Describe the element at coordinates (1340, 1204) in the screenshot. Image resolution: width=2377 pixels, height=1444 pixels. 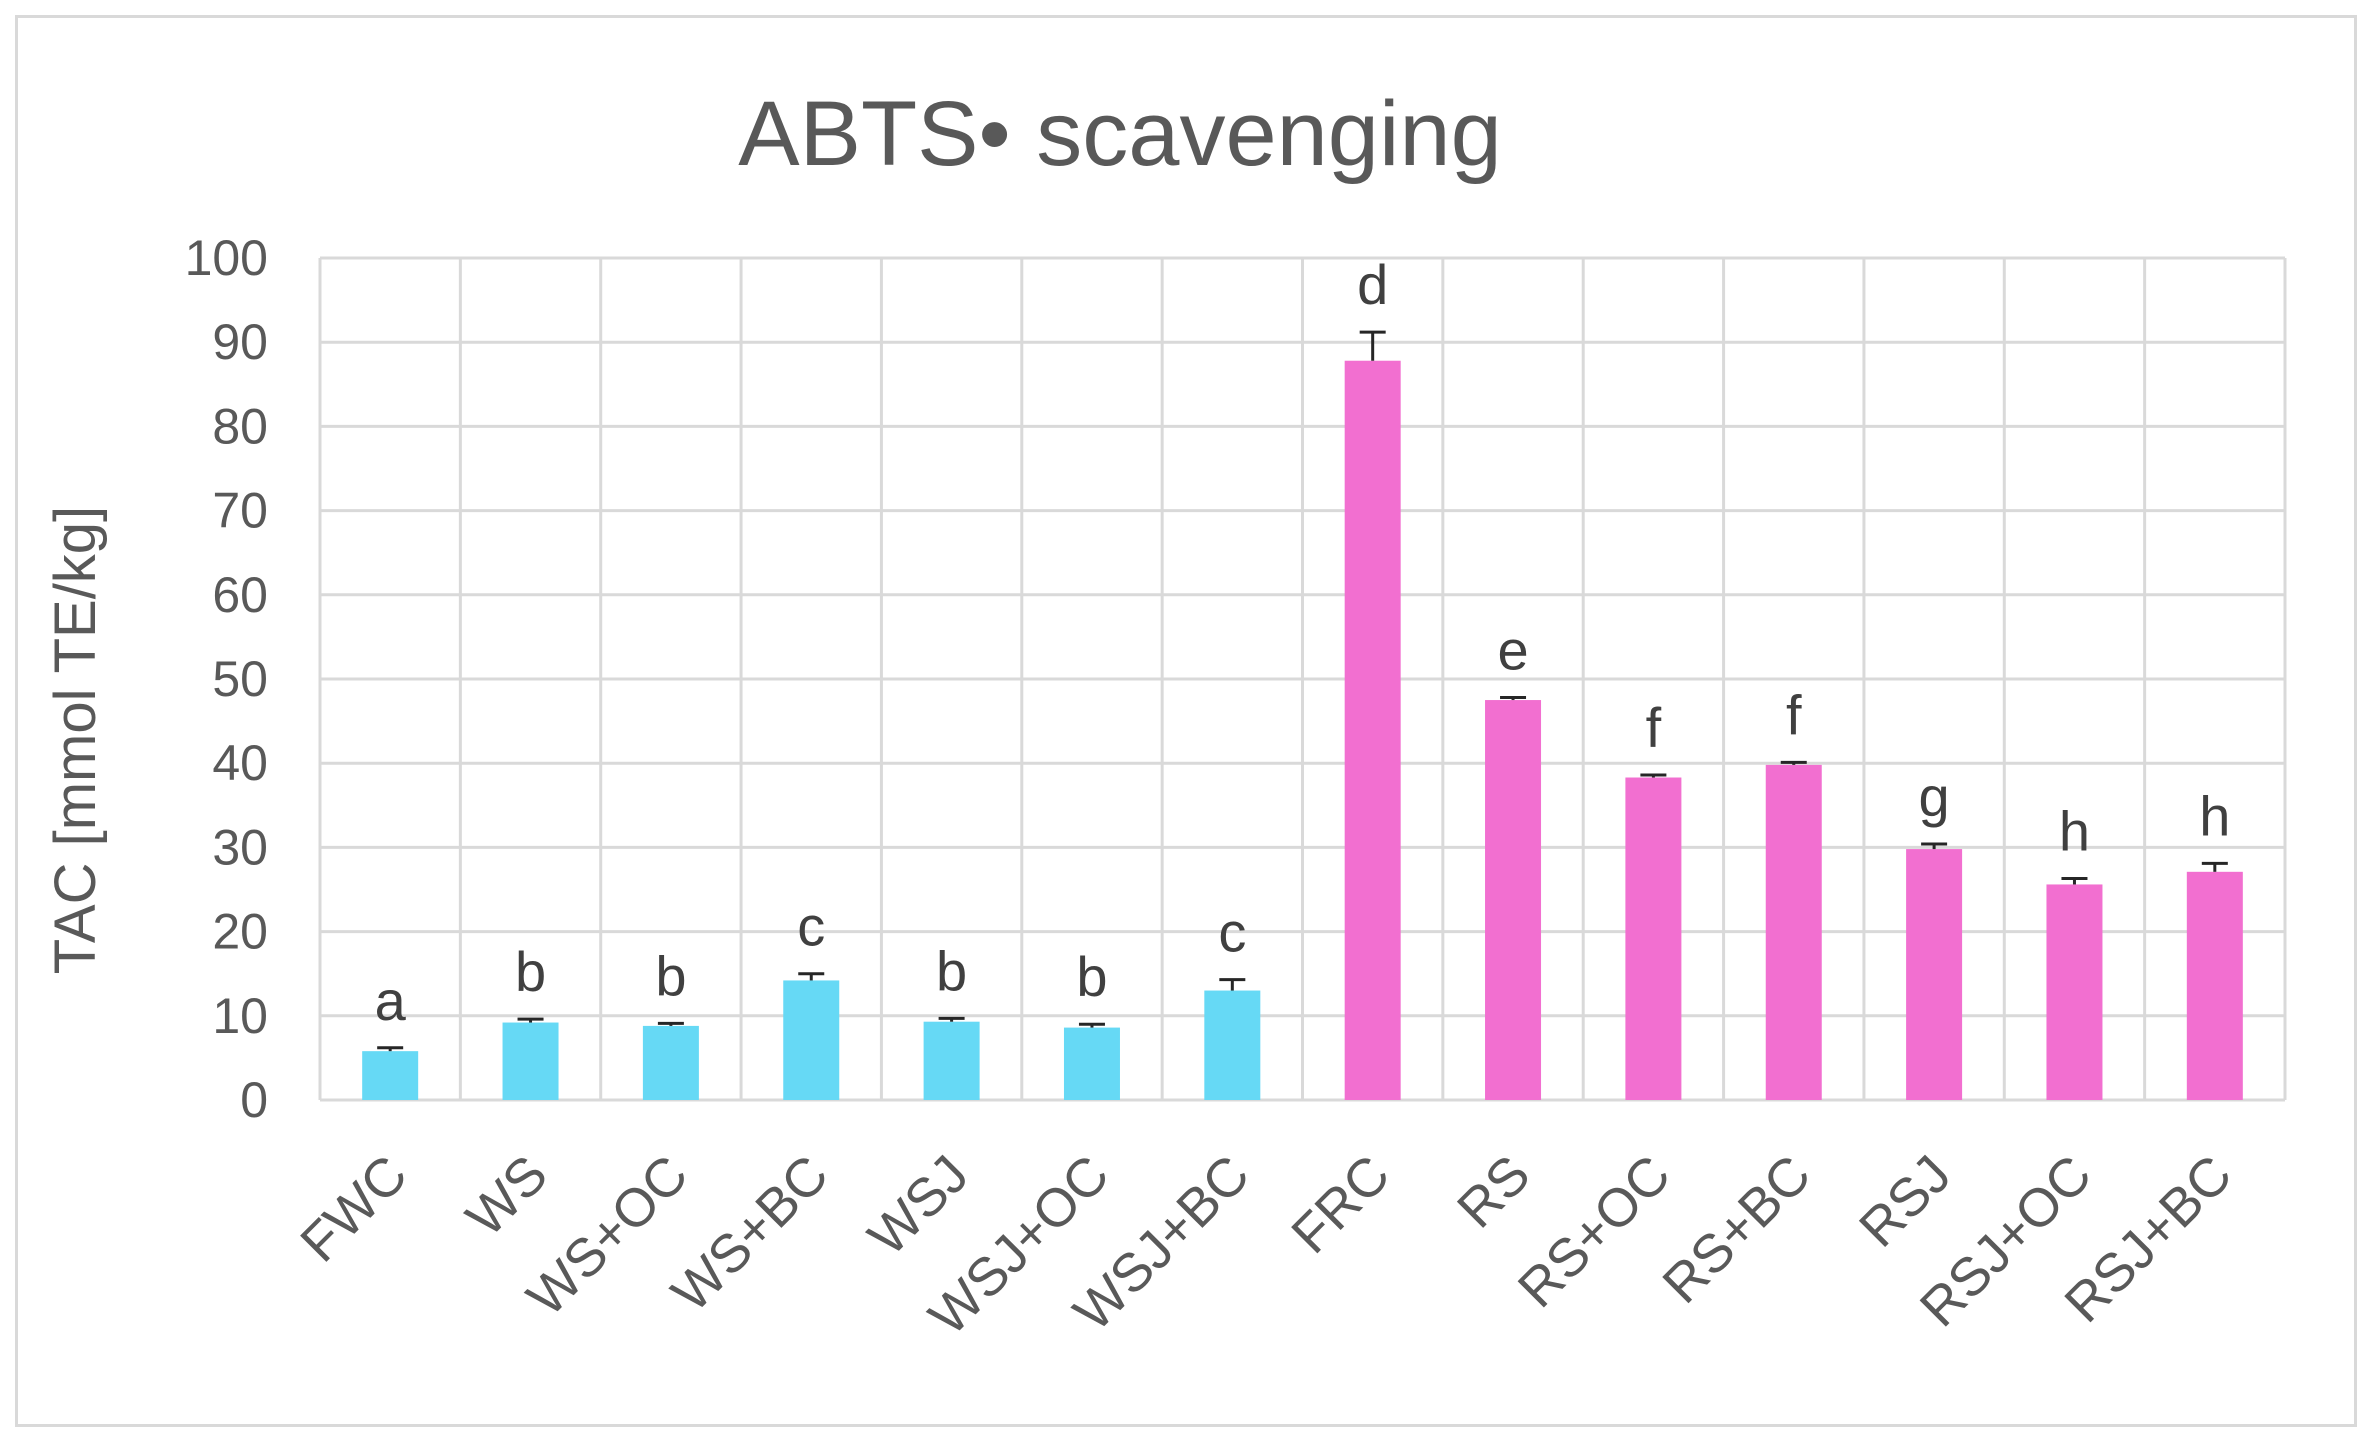
I see `x-tick-label: FRC` at that location.